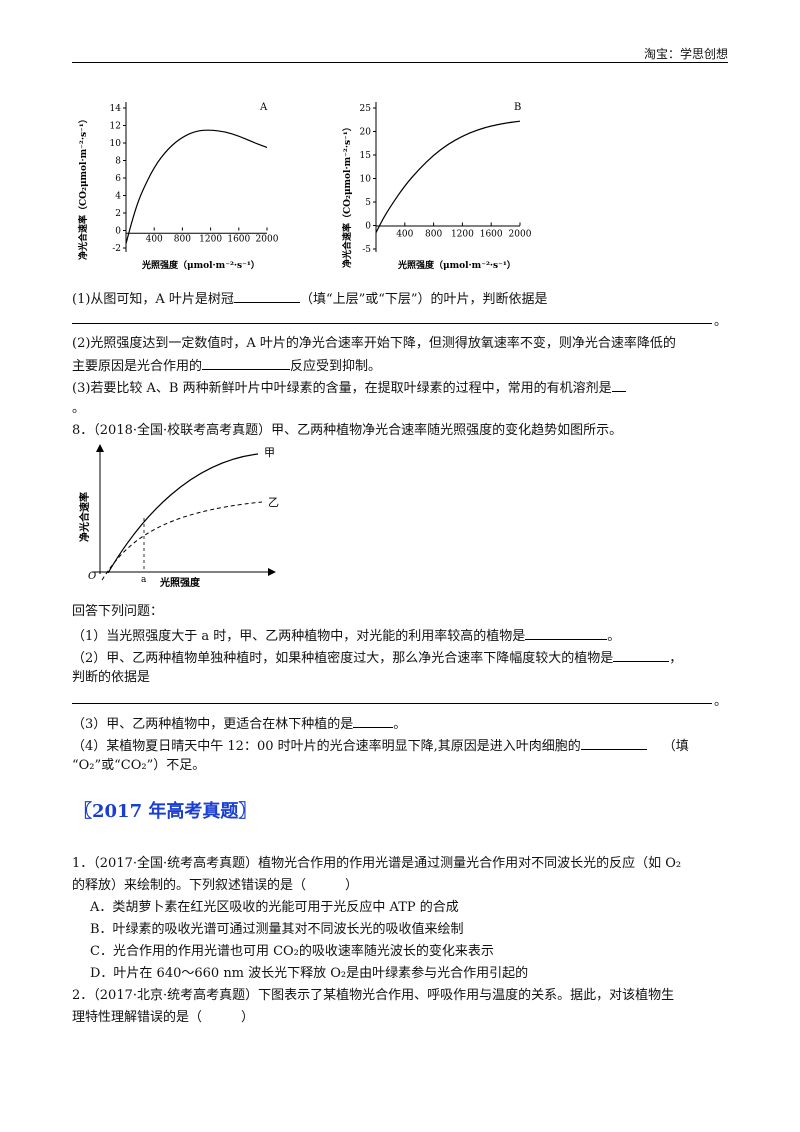 Image resolution: width=800 pixels, height=1132 pixels. I want to click on chartB-ytick-label: 20, so click(366, 133).